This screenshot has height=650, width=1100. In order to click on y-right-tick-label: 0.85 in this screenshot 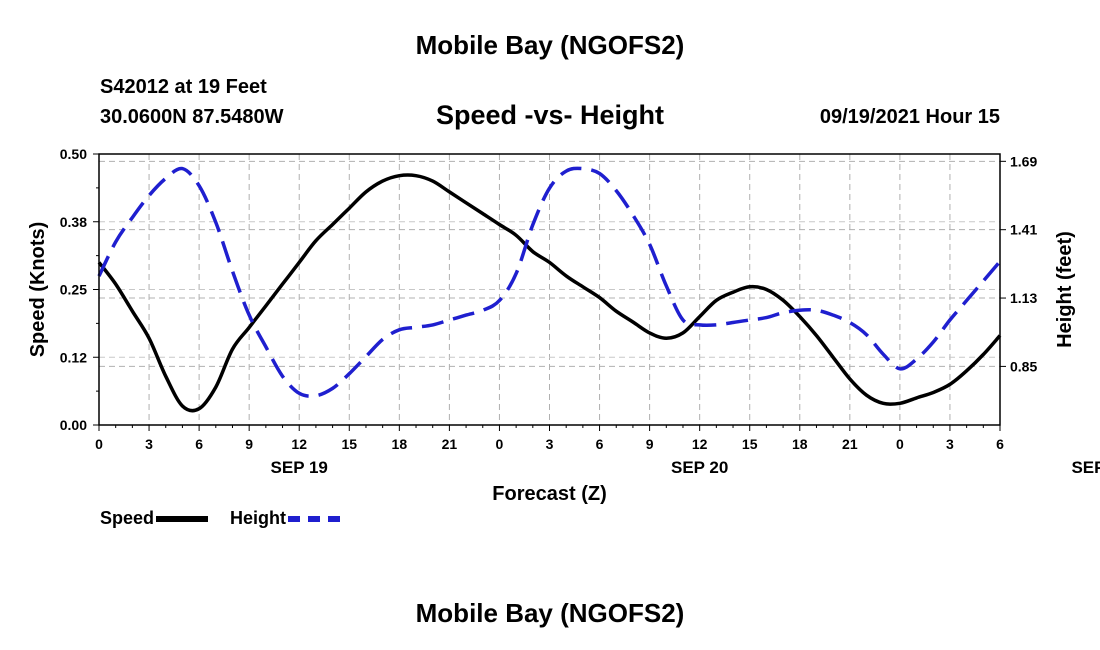, I will do `click(1023, 366)`.